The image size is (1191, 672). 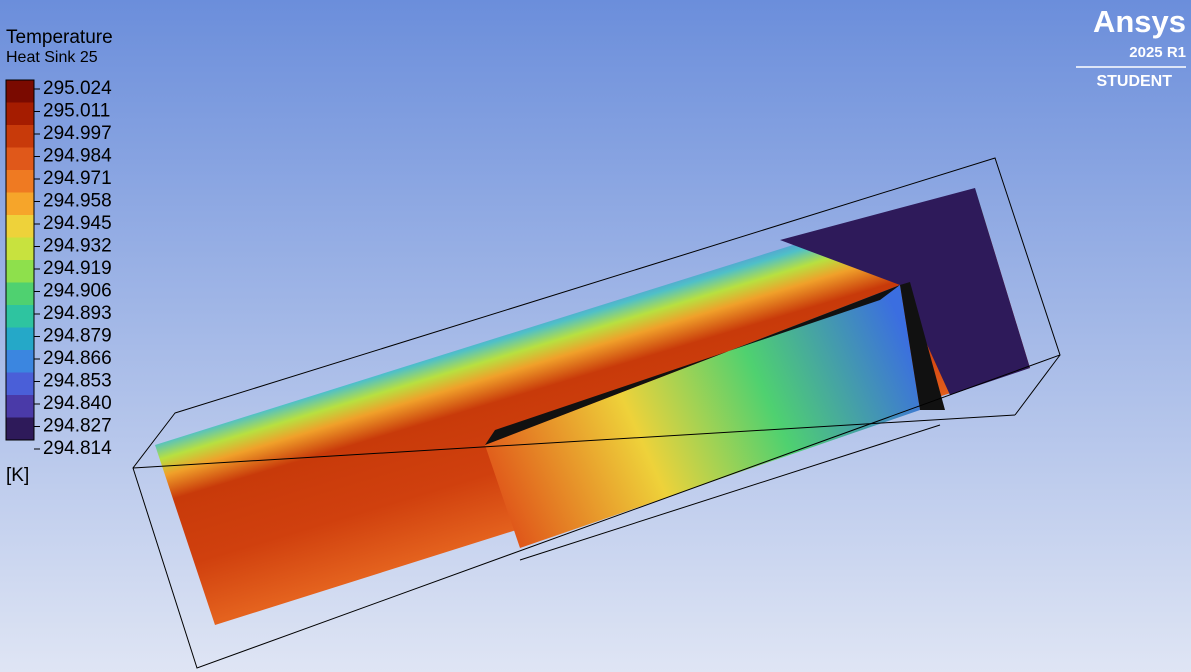 What do you see at coordinates (77, 133) in the screenshot?
I see `colorbar-label: 294.997` at bounding box center [77, 133].